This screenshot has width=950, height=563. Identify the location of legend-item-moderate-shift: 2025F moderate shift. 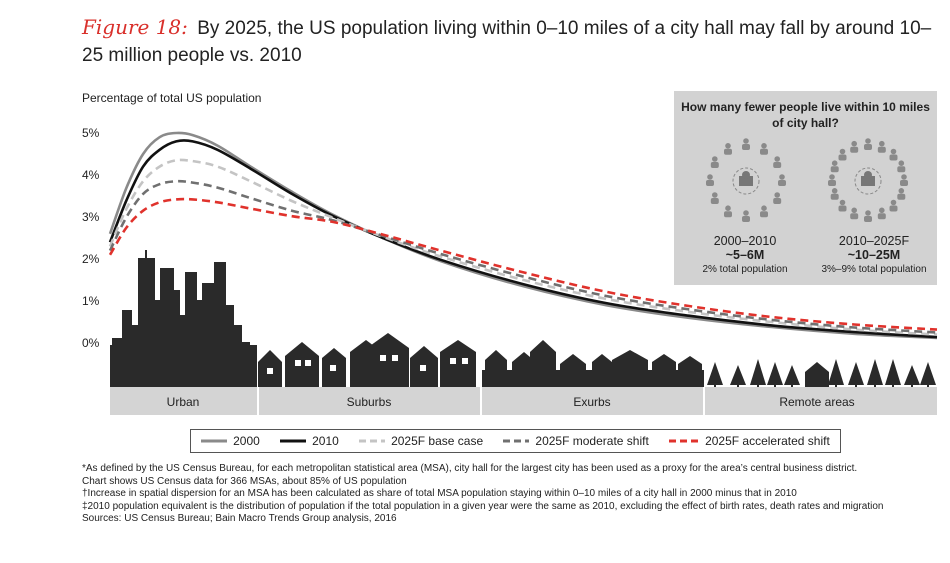
(576, 441).